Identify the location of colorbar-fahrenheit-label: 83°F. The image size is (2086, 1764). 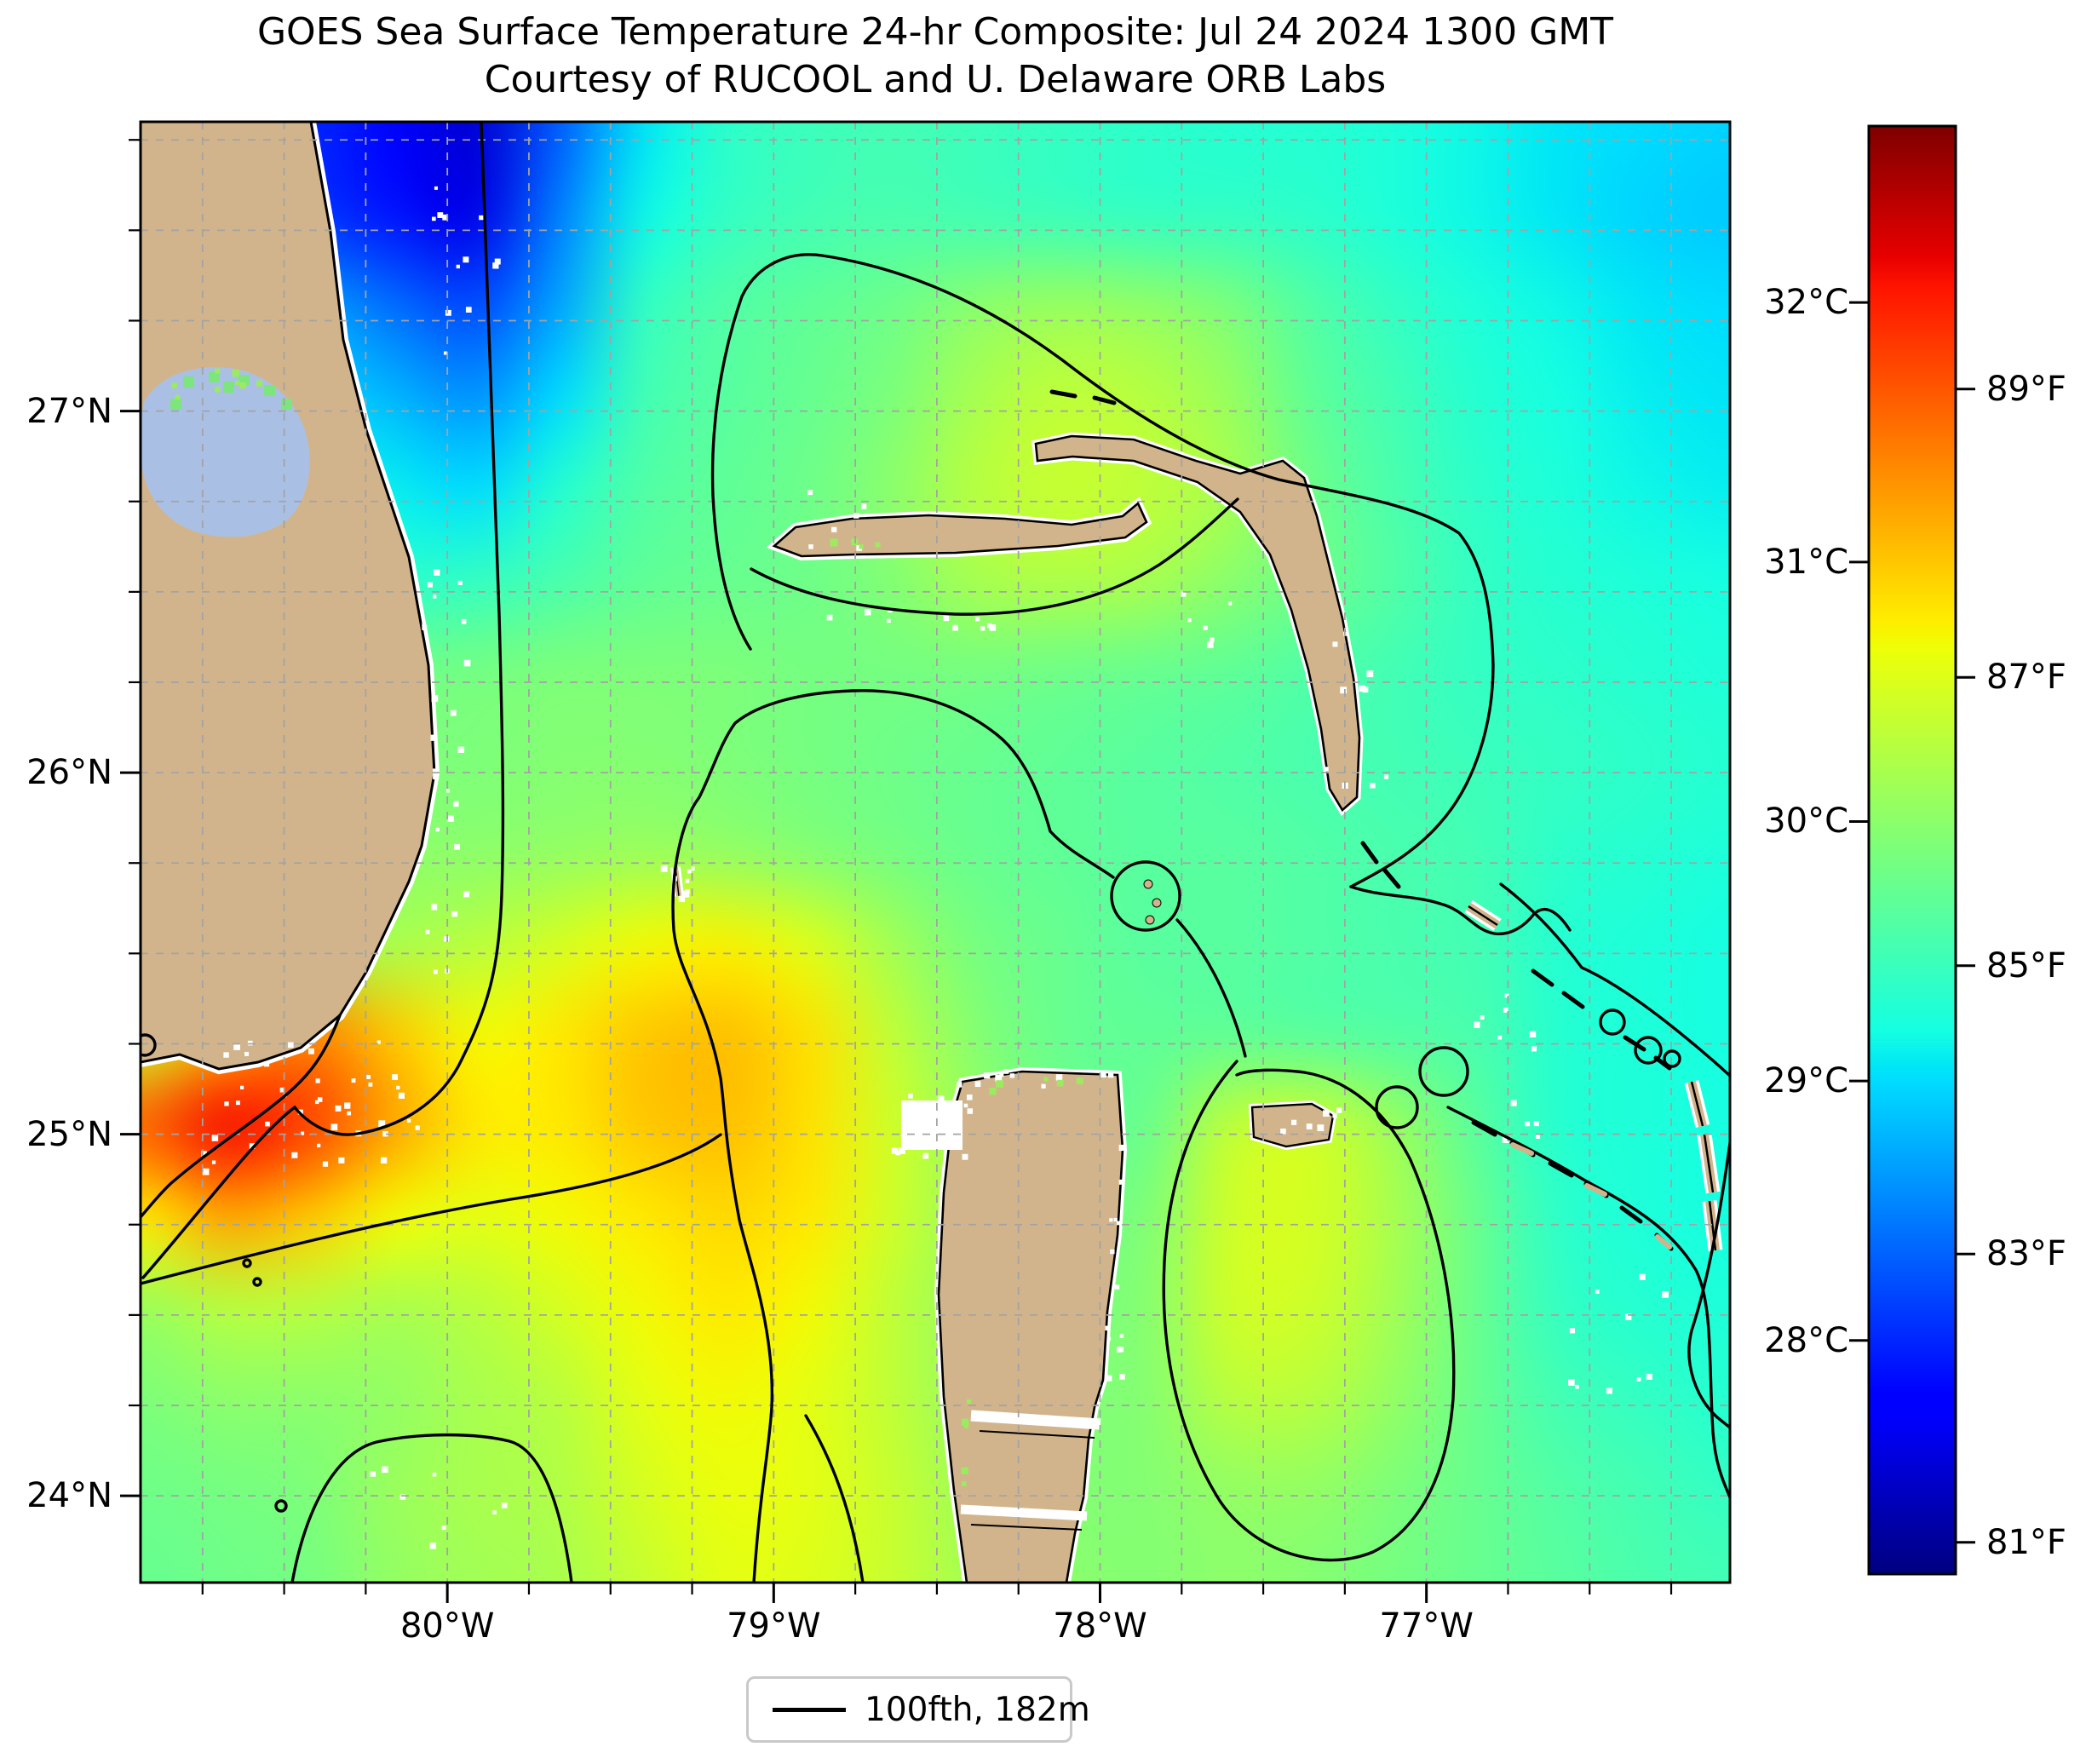
(2026, 1254).